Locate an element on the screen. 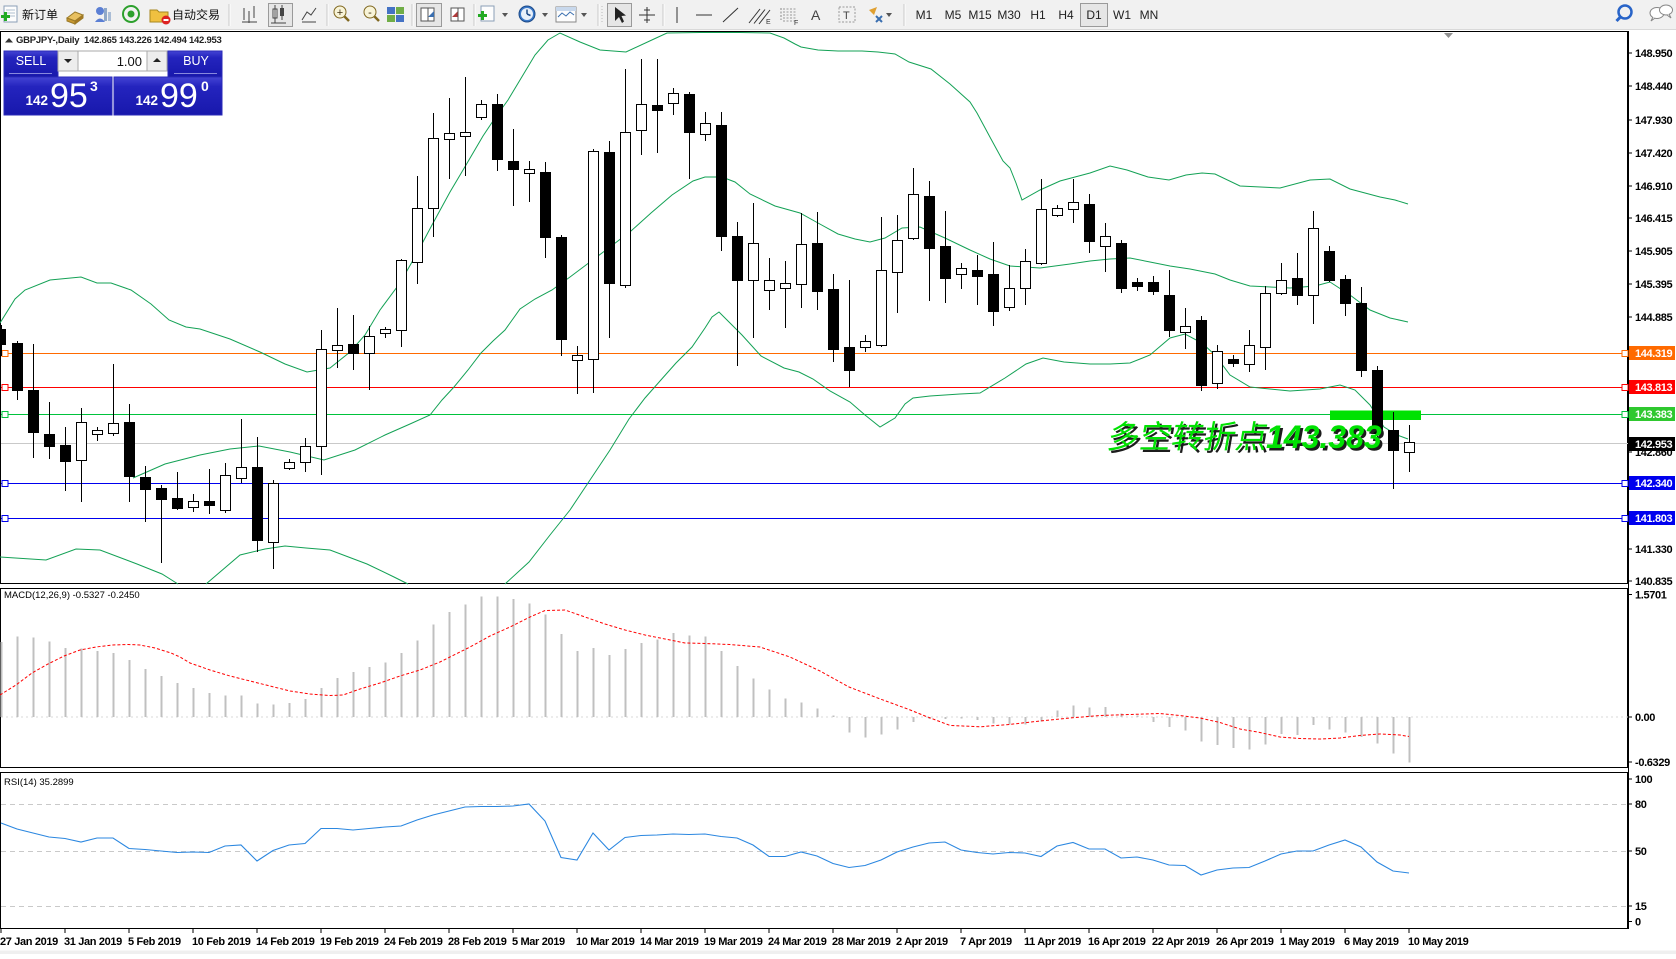 Image resolution: width=1676 pixels, height=959 pixels. svg-text: 144.319 is located at coordinates (1654, 354).